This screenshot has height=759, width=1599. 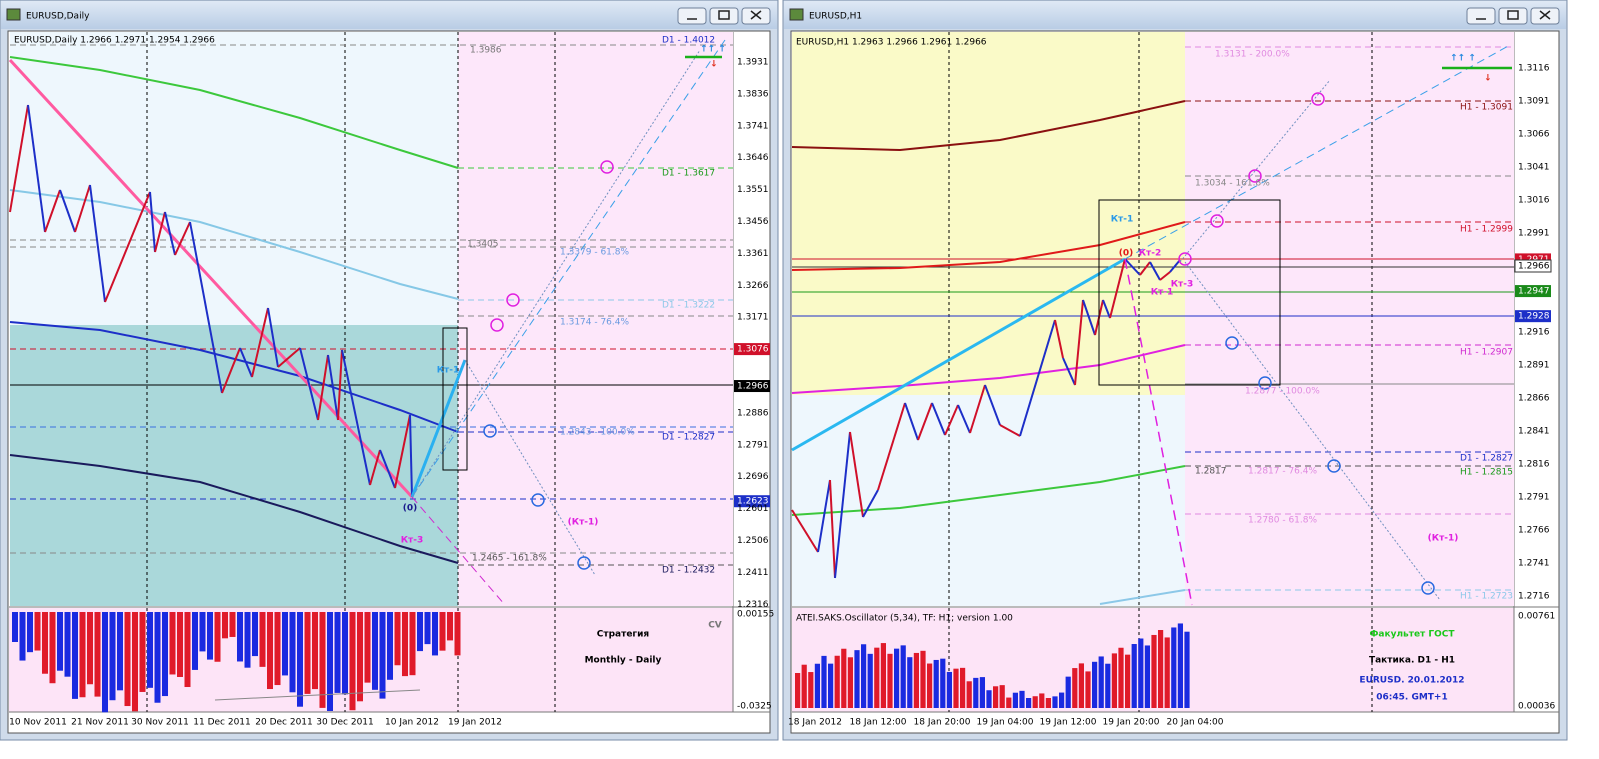 I want to click on signal-arrows: ↑↑ ↑, so click(x=713, y=50).